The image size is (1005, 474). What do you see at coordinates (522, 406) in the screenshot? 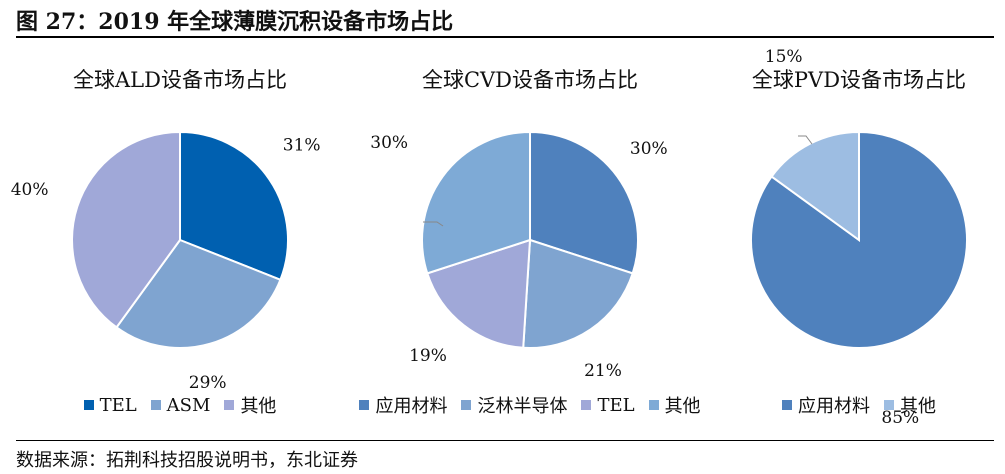
I see `legend-label: 泛林半导体` at bounding box center [522, 406].